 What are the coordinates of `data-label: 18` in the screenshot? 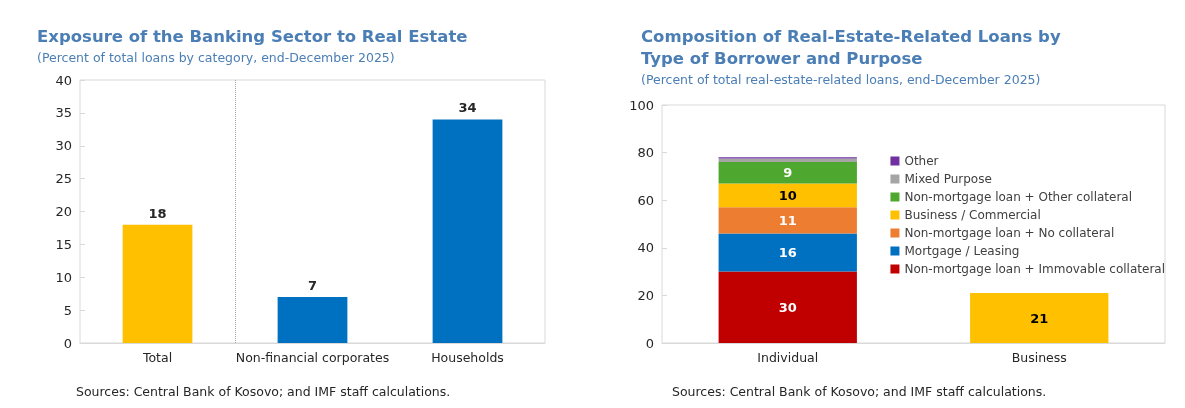 It's located at (157, 213).